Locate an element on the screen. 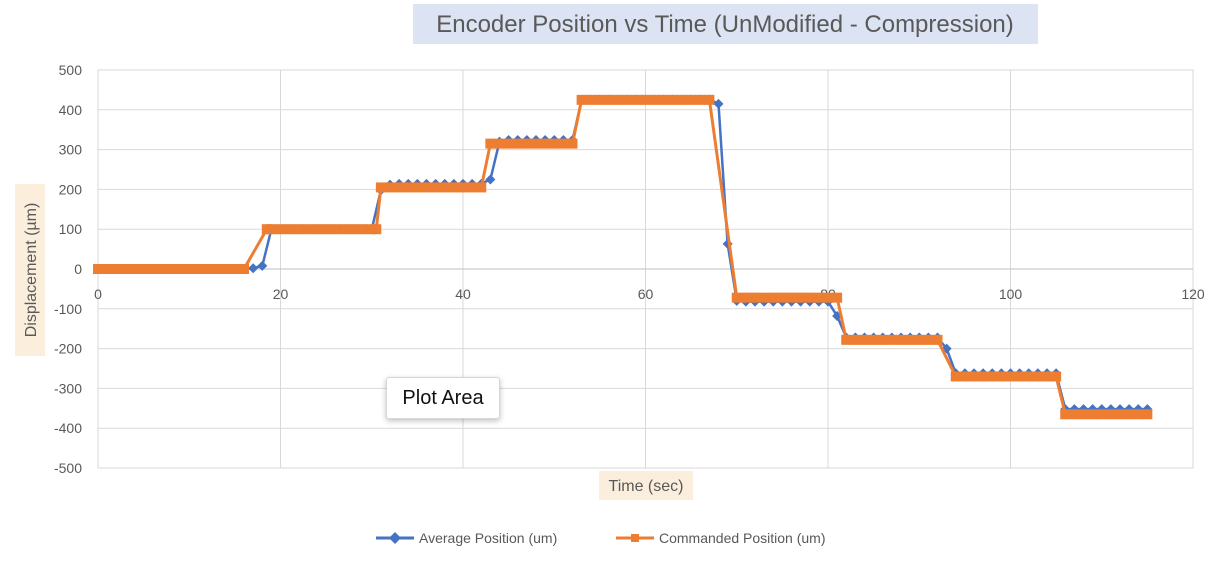 This screenshot has width=1224, height=566. x-tick-label: 0 is located at coordinates (98, 294).